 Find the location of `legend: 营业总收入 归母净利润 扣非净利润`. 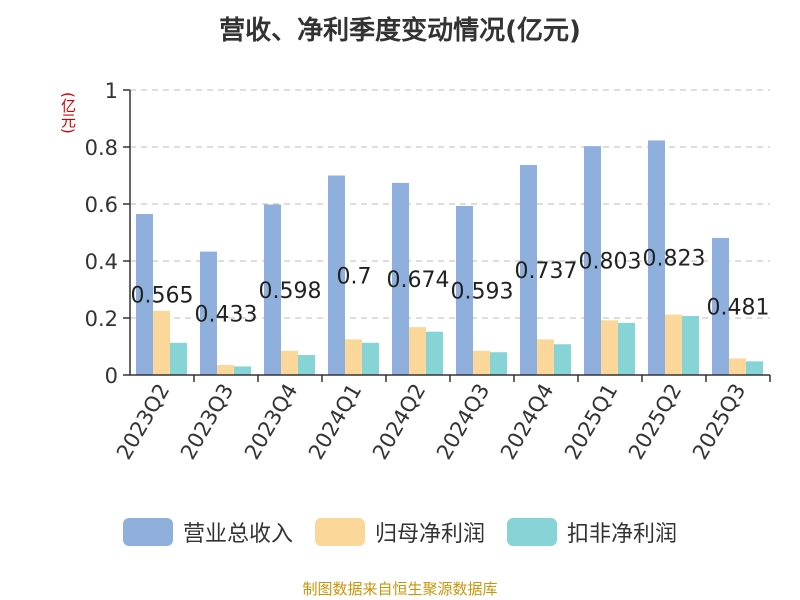

legend: 营业总收入 归母净利润 扣非净利润 is located at coordinates (400, 532).